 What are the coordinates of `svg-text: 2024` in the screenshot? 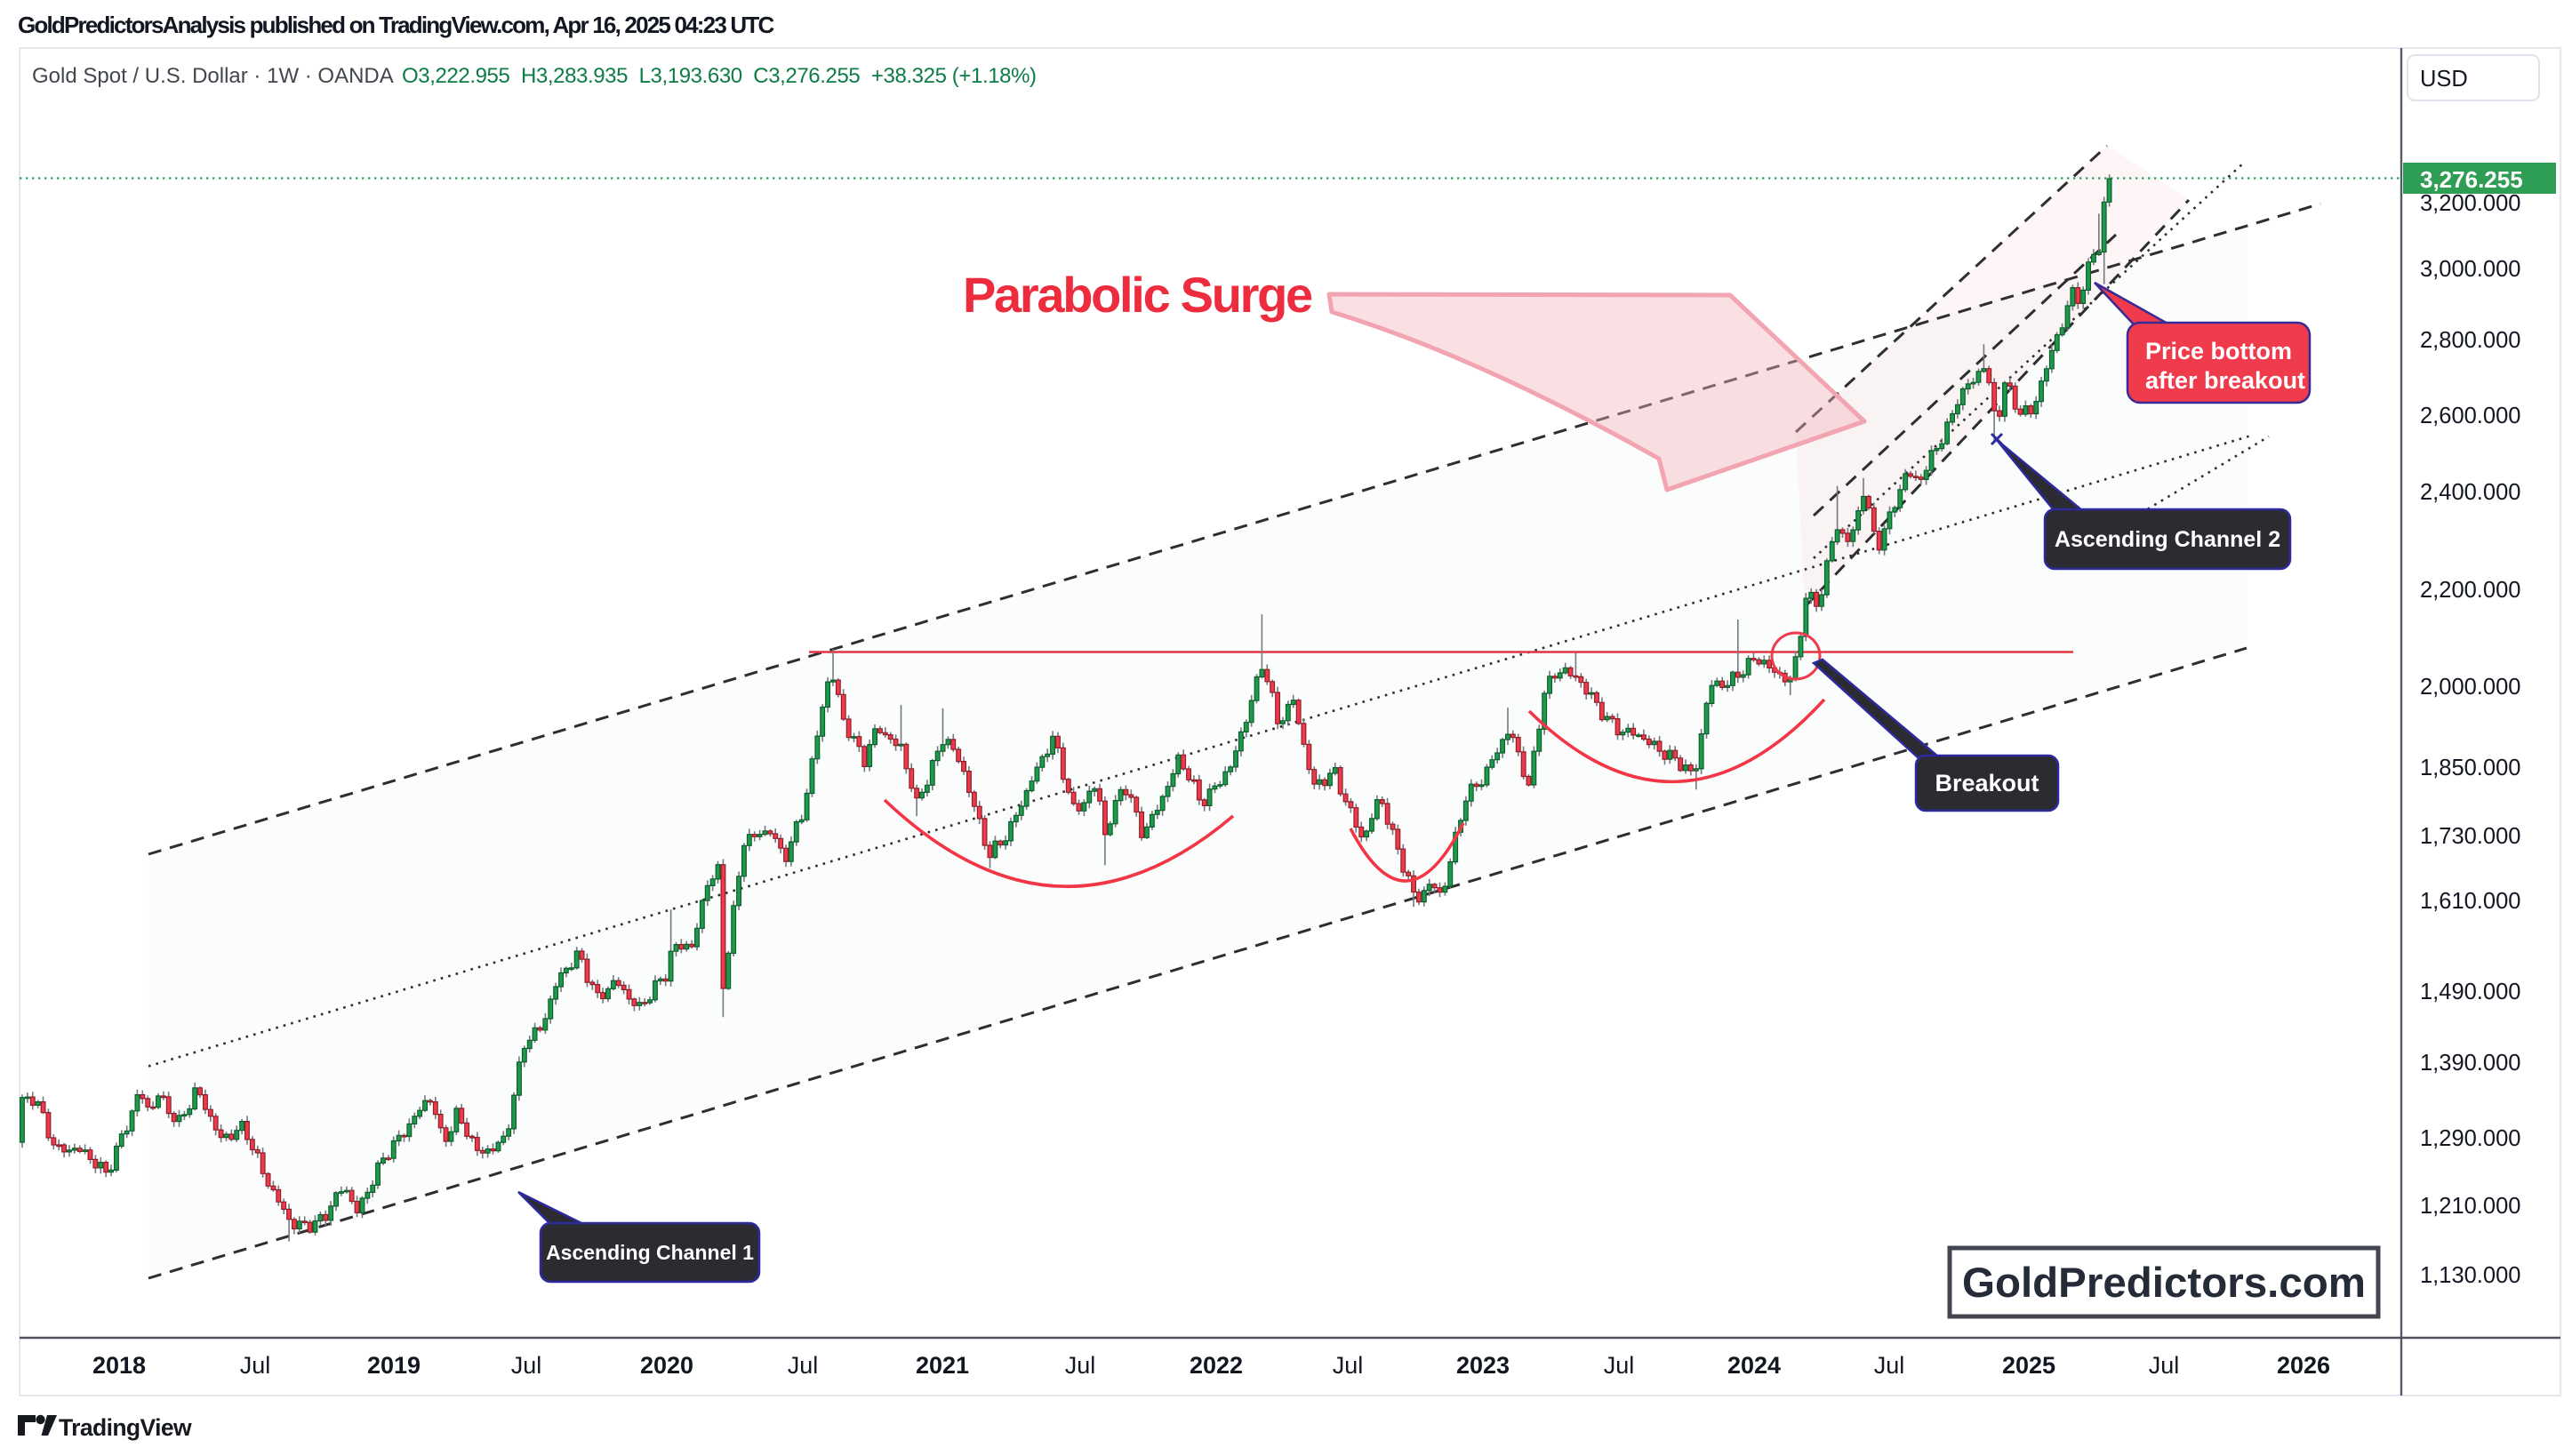 It's located at (1754, 1365).